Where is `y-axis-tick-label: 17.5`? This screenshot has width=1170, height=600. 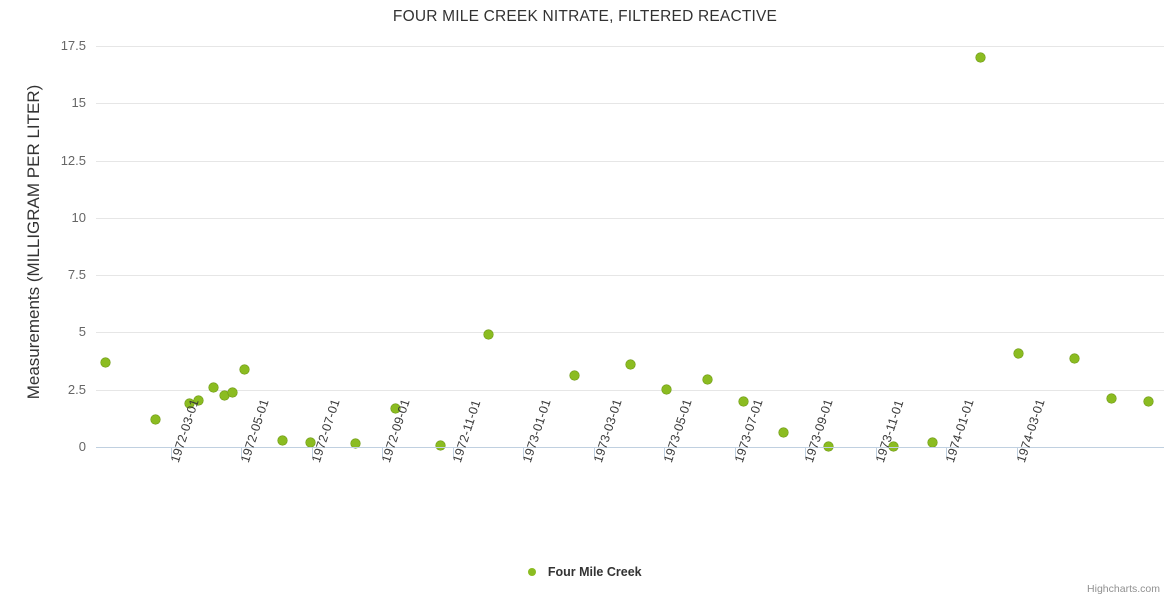 y-axis-tick-label: 17.5 is located at coordinates (73, 45).